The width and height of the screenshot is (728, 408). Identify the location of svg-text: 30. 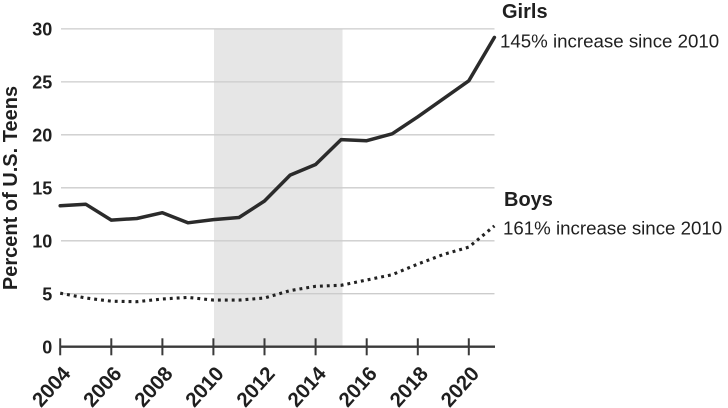
(42, 30).